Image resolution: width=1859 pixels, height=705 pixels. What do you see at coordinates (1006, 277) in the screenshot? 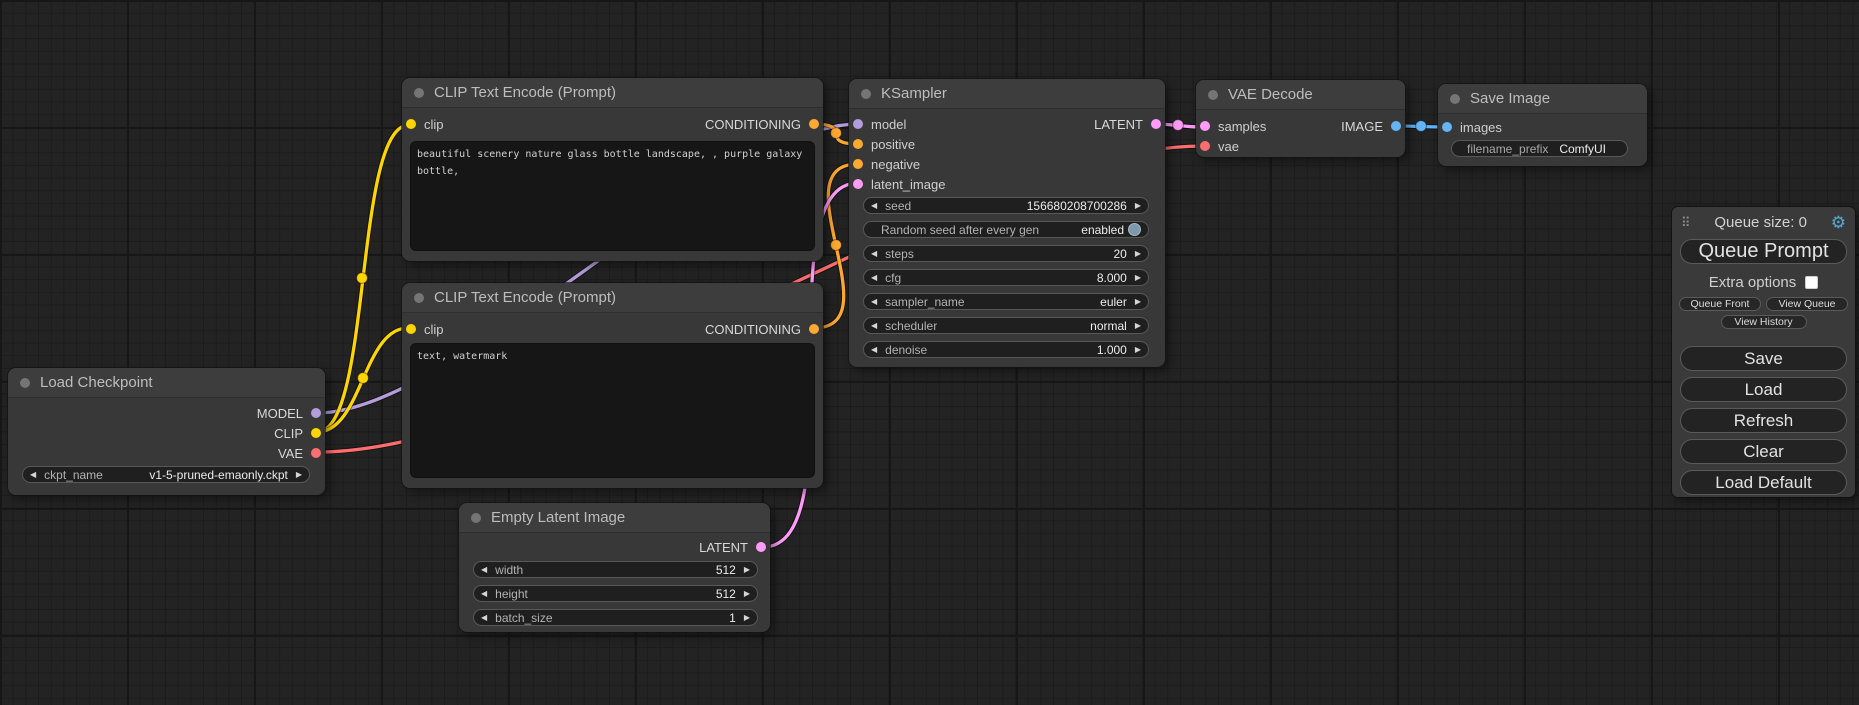
I see `cfg-widget: ◀ cfg 8.000 ▶` at bounding box center [1006, 277].